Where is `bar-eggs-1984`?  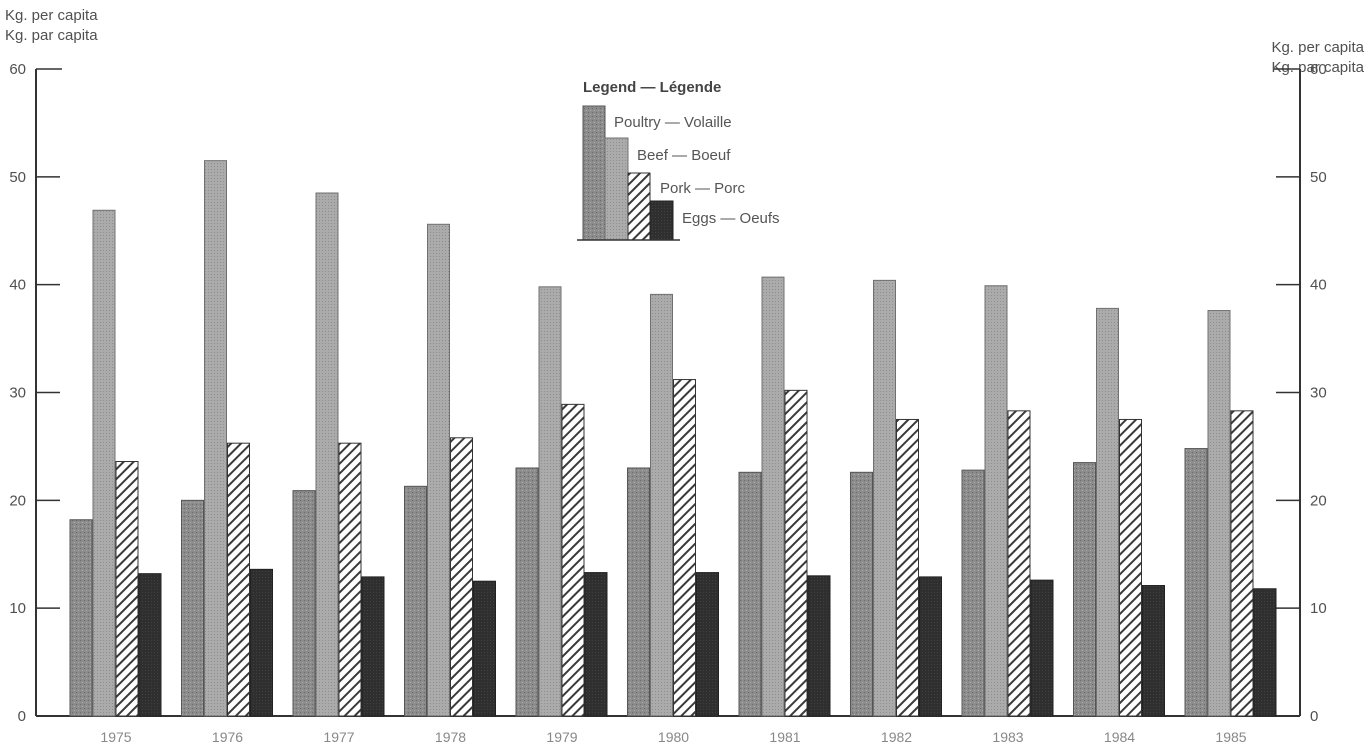 bar-eggs-1984 is located at coordinates (1153, 651).